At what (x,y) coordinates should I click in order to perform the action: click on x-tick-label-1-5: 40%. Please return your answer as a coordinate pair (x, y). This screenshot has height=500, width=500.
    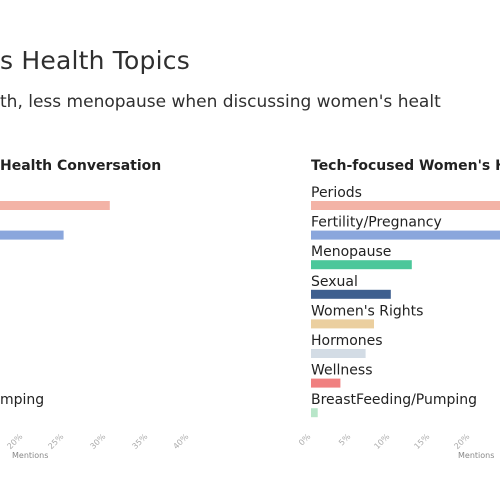
    Looking at the image, I should click on (180, 441).